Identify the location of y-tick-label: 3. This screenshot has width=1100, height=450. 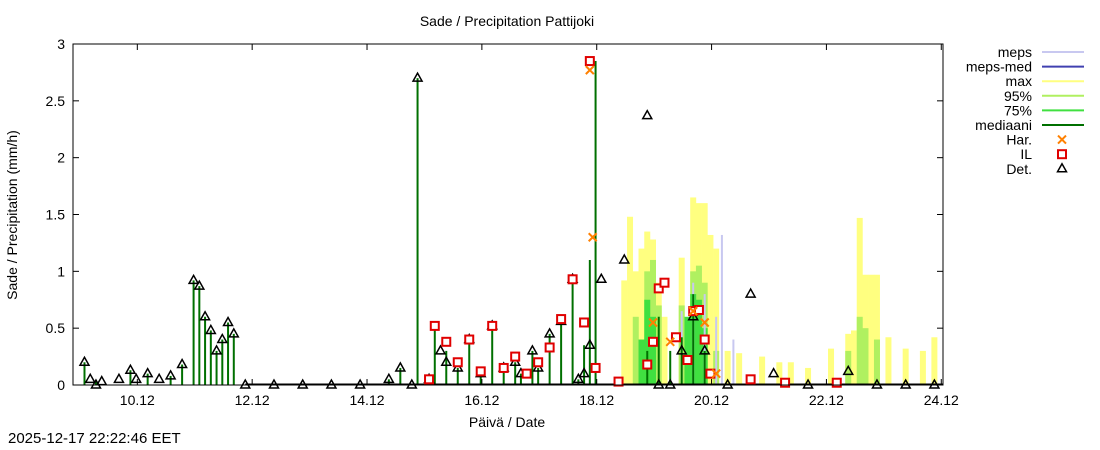
(61, 44).